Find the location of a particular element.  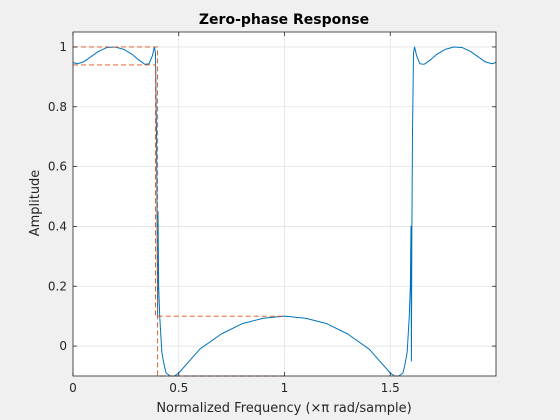

x-tick-label: 0.5 is located at coordinates (178, 388).